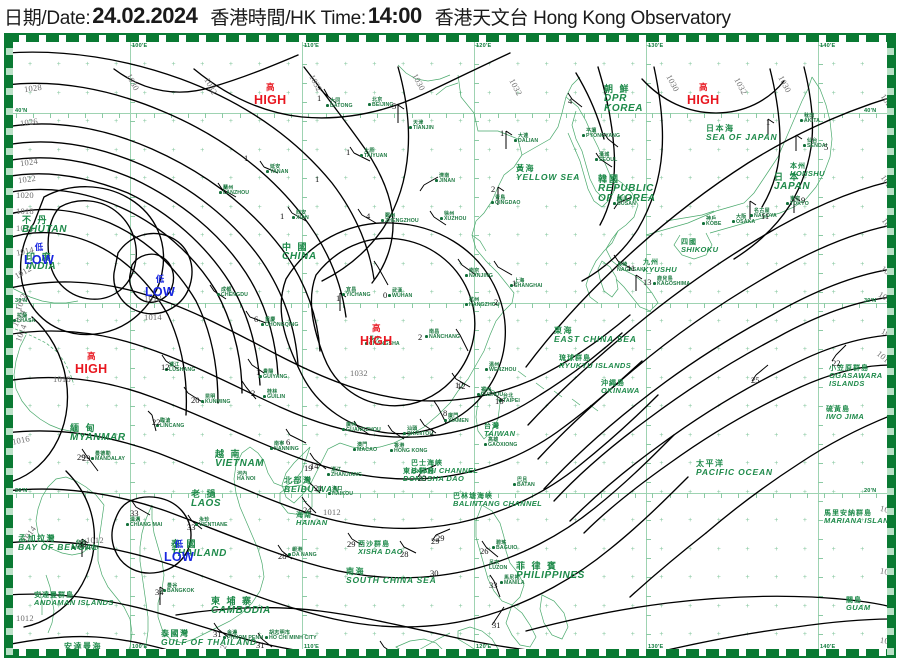 The image size is (900, 662). What do you see at coordinates (359, 373) in the screenshot?
I see `isobar-label: 1032` at bounding box center [359, 373].